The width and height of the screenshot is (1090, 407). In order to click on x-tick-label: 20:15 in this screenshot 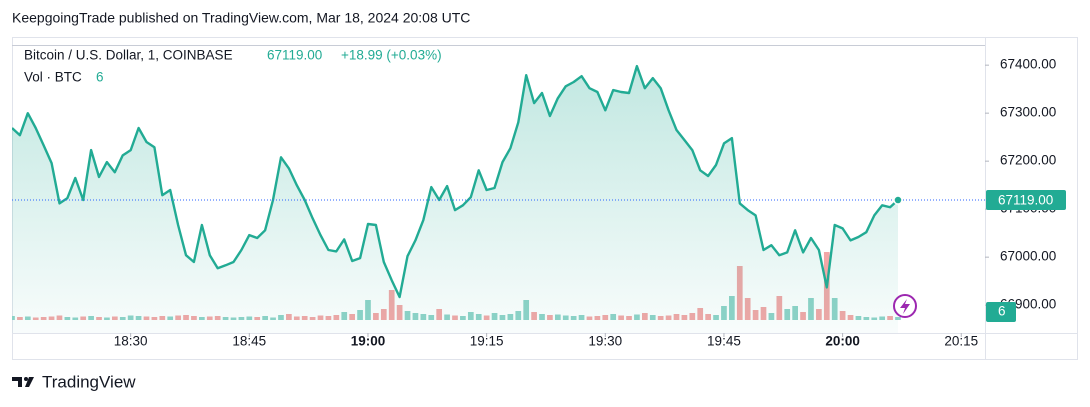, I will do `click(961, 341)`.